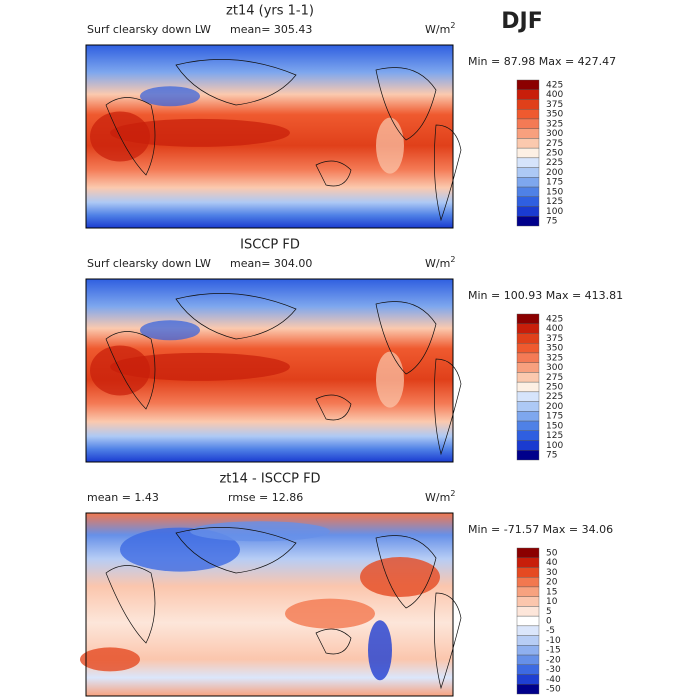 This screenshot has height=700, width=700. I want to click on colorbar-label: 200, so click(554, 173).